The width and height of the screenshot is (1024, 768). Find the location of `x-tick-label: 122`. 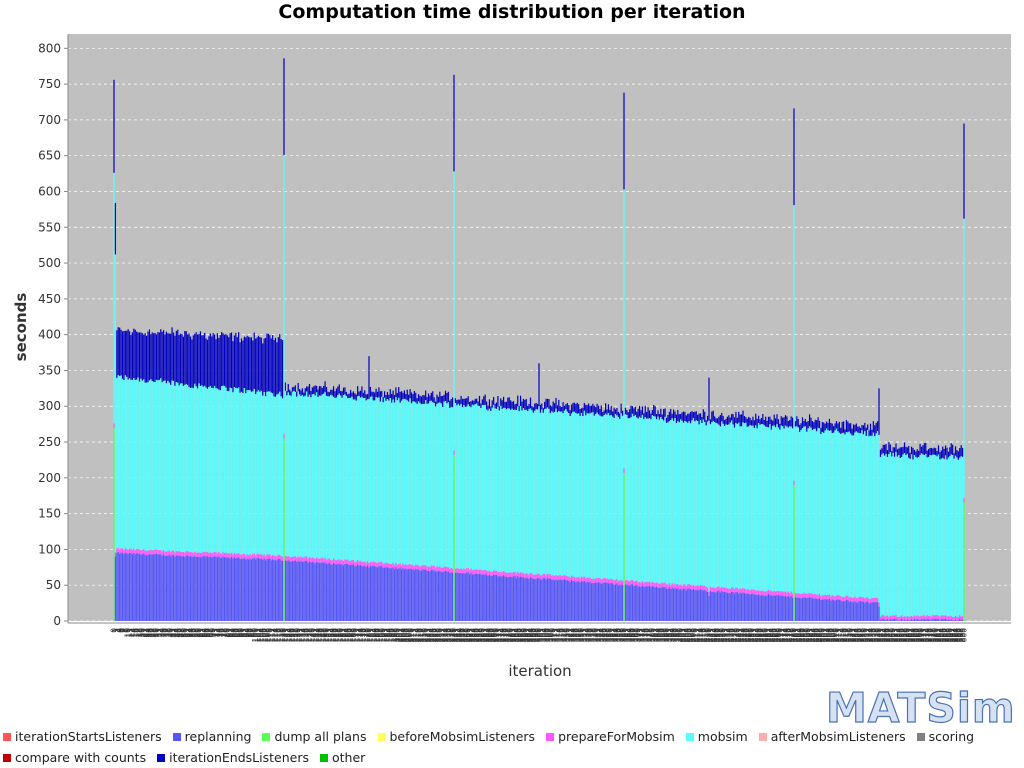

x-tick-label: 122 is located at coordinates (286, 635).